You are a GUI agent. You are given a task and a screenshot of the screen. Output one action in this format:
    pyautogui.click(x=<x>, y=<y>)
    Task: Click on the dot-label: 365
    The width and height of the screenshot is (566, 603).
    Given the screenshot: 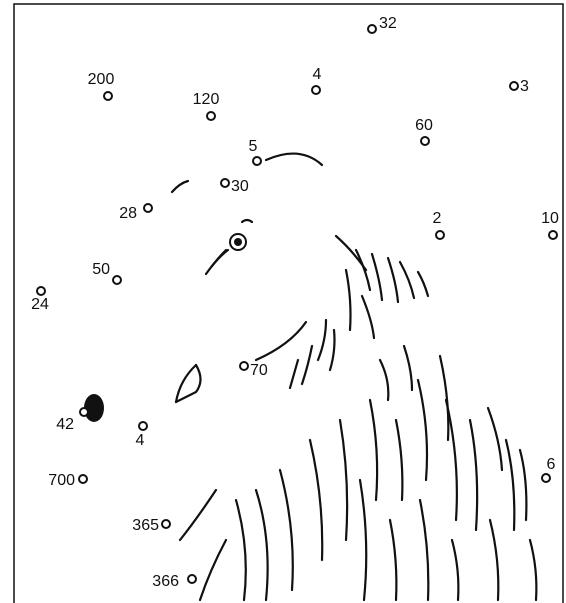 What is the action you would take?
    pyautogui.click(x=145, y=525)
    